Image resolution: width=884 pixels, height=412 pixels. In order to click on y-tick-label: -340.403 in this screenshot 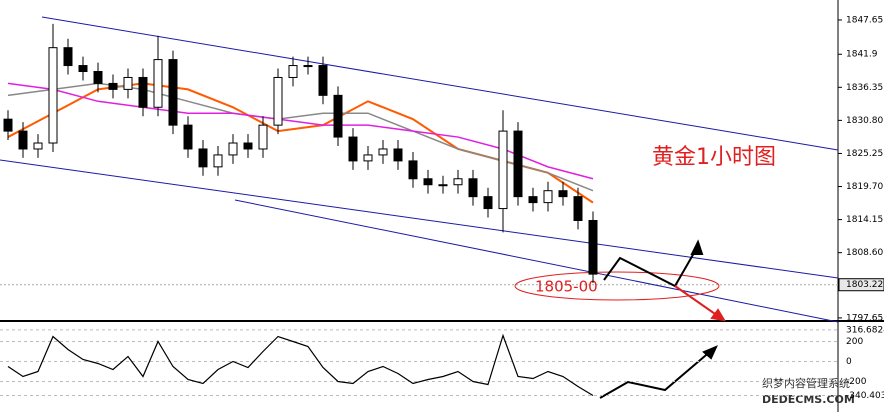, I will do `click(865, 396)`.